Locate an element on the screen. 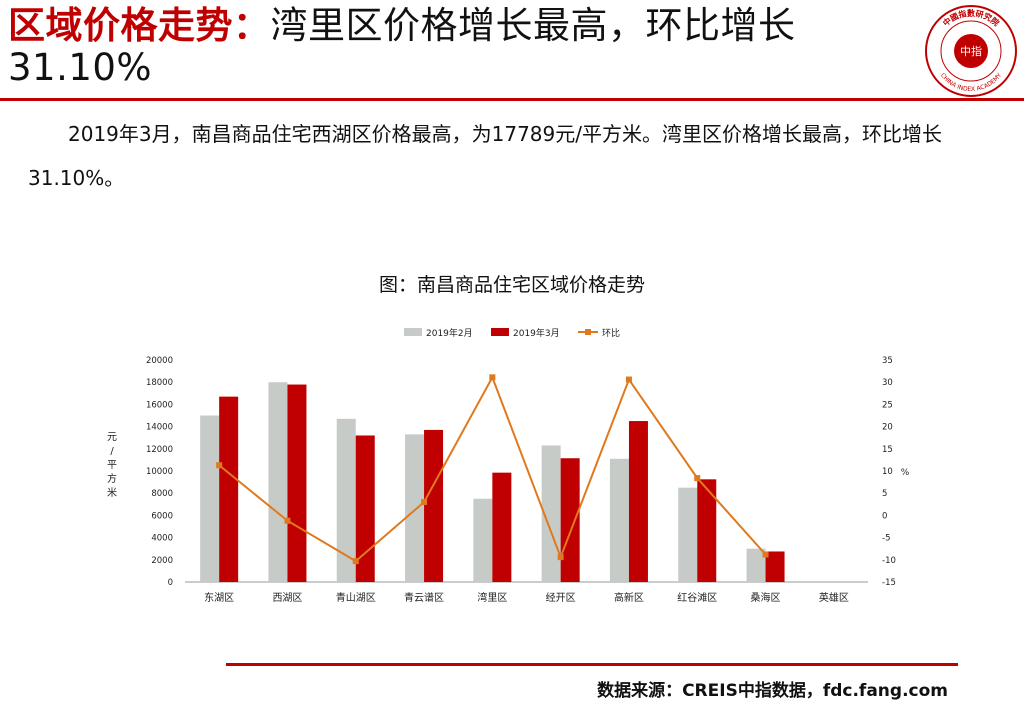 This screenshot has height=709, width=1024. y-tick-label: 4000 is located at coordinates (162, 539).